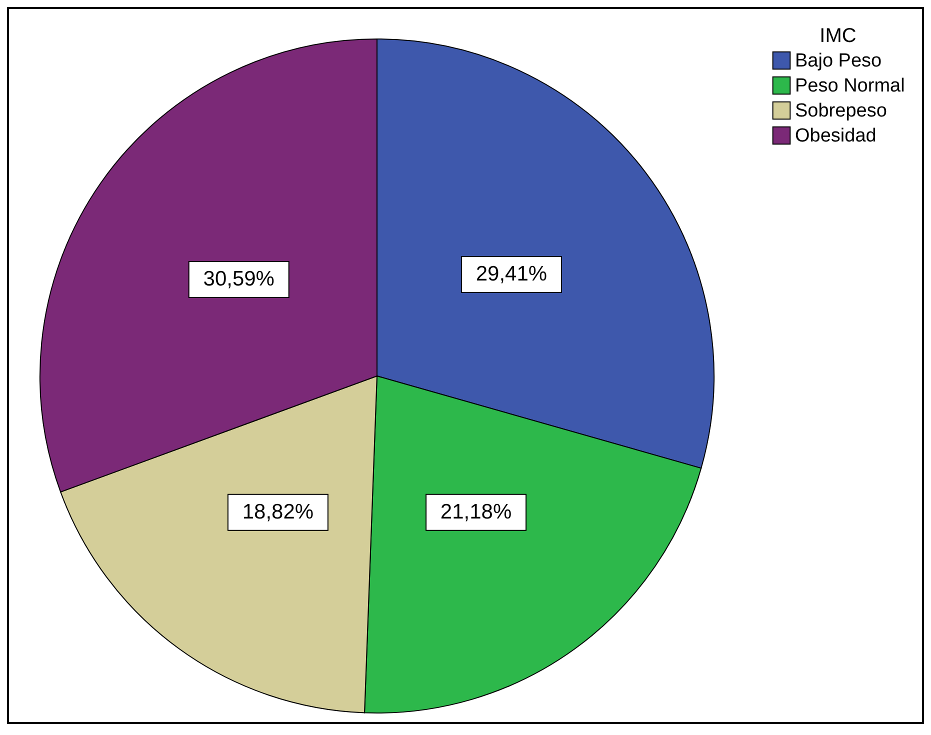 The width and height of the screenshot is (931, 735). I want to click on legend-title: IMC, so click(838, 36).